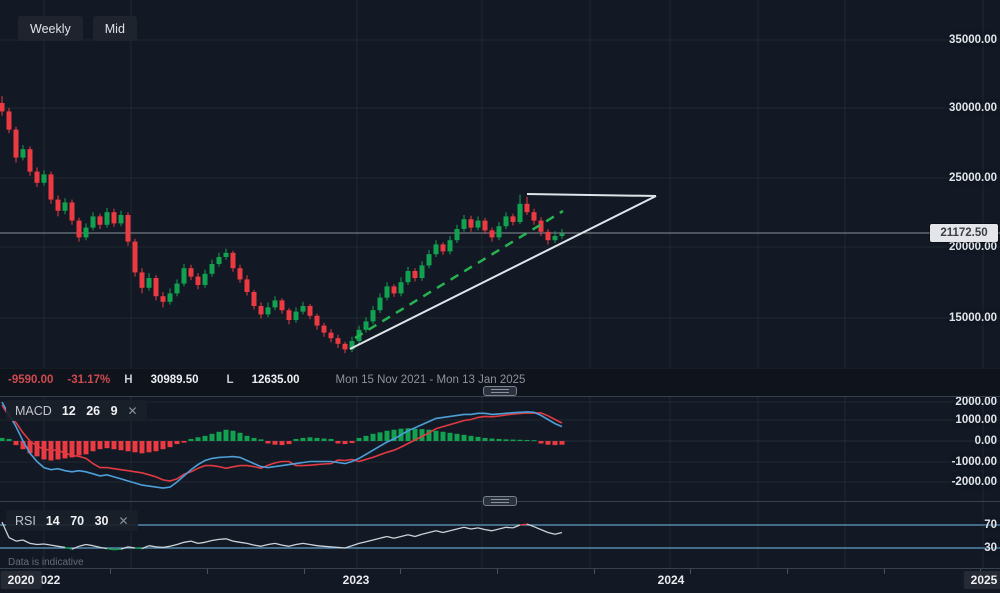 The image size is (1000, 593). I want to click on drawing-trendline-support, so click(503, 272).